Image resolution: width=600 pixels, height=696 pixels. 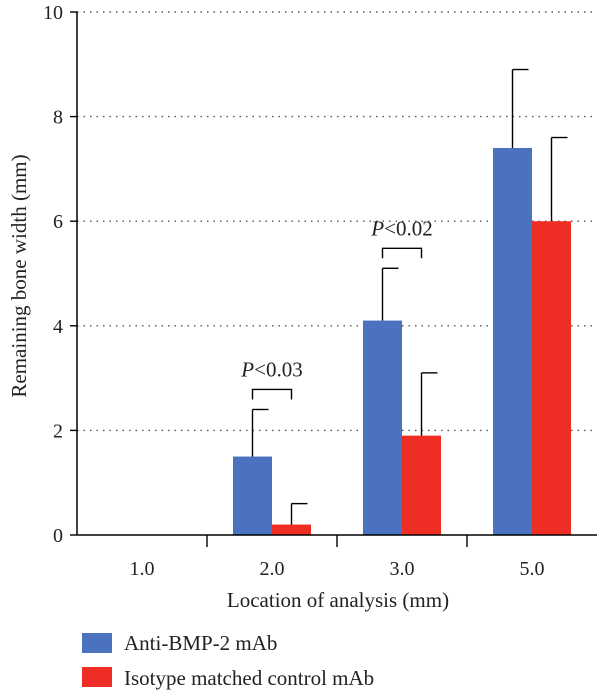 I want to click on y-tick-label-4: 4, so click(x=58, y=327).